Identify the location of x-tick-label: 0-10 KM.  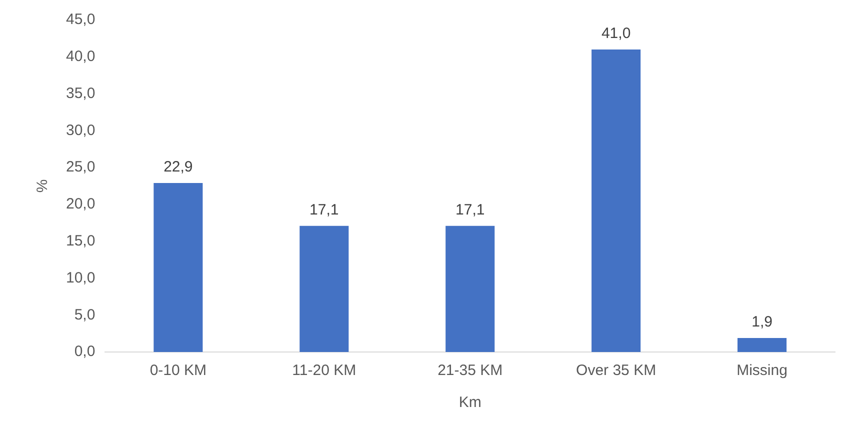
(178, 371).